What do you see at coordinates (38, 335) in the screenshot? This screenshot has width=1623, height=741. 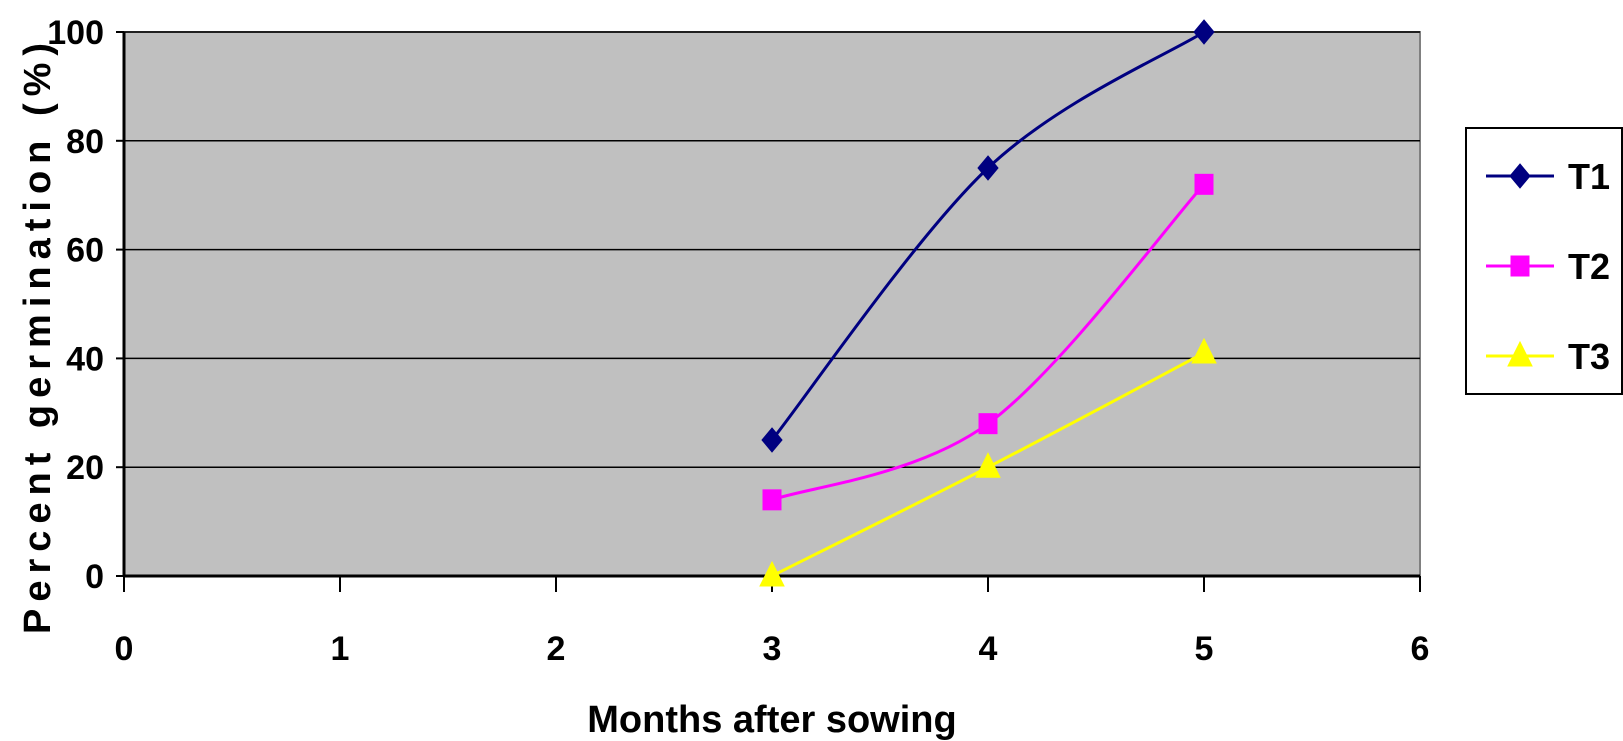 I see `y-axis-title: Percent germination (%)` at bounding box center [38, 335].